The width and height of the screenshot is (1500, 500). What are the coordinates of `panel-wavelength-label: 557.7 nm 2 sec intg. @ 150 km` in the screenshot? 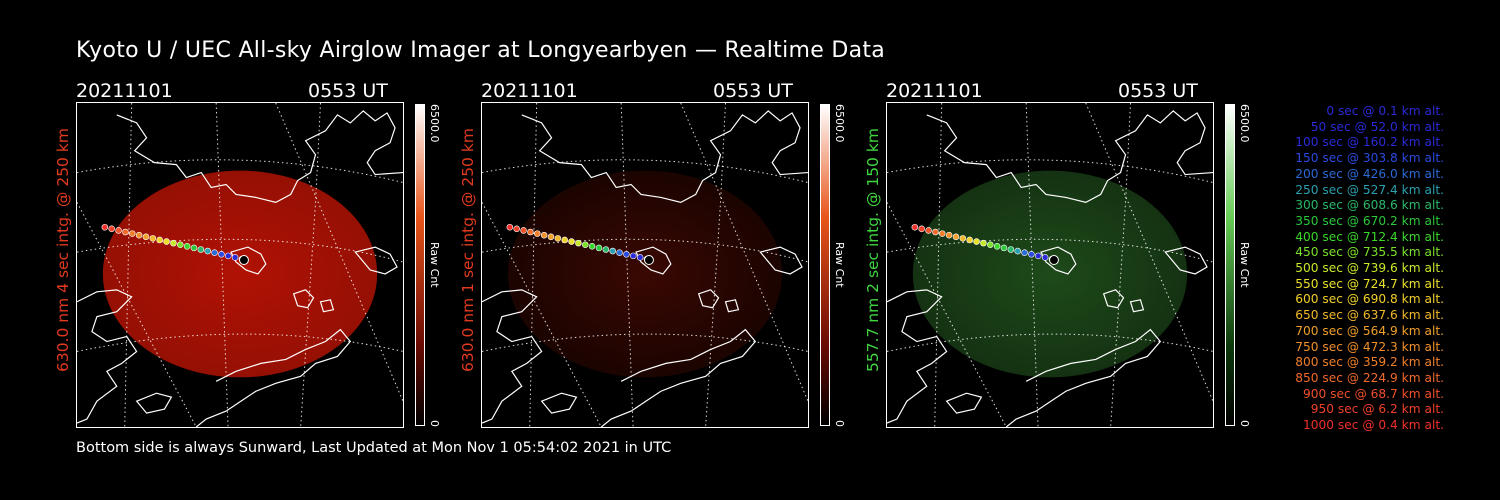 It's located at (873, 250).